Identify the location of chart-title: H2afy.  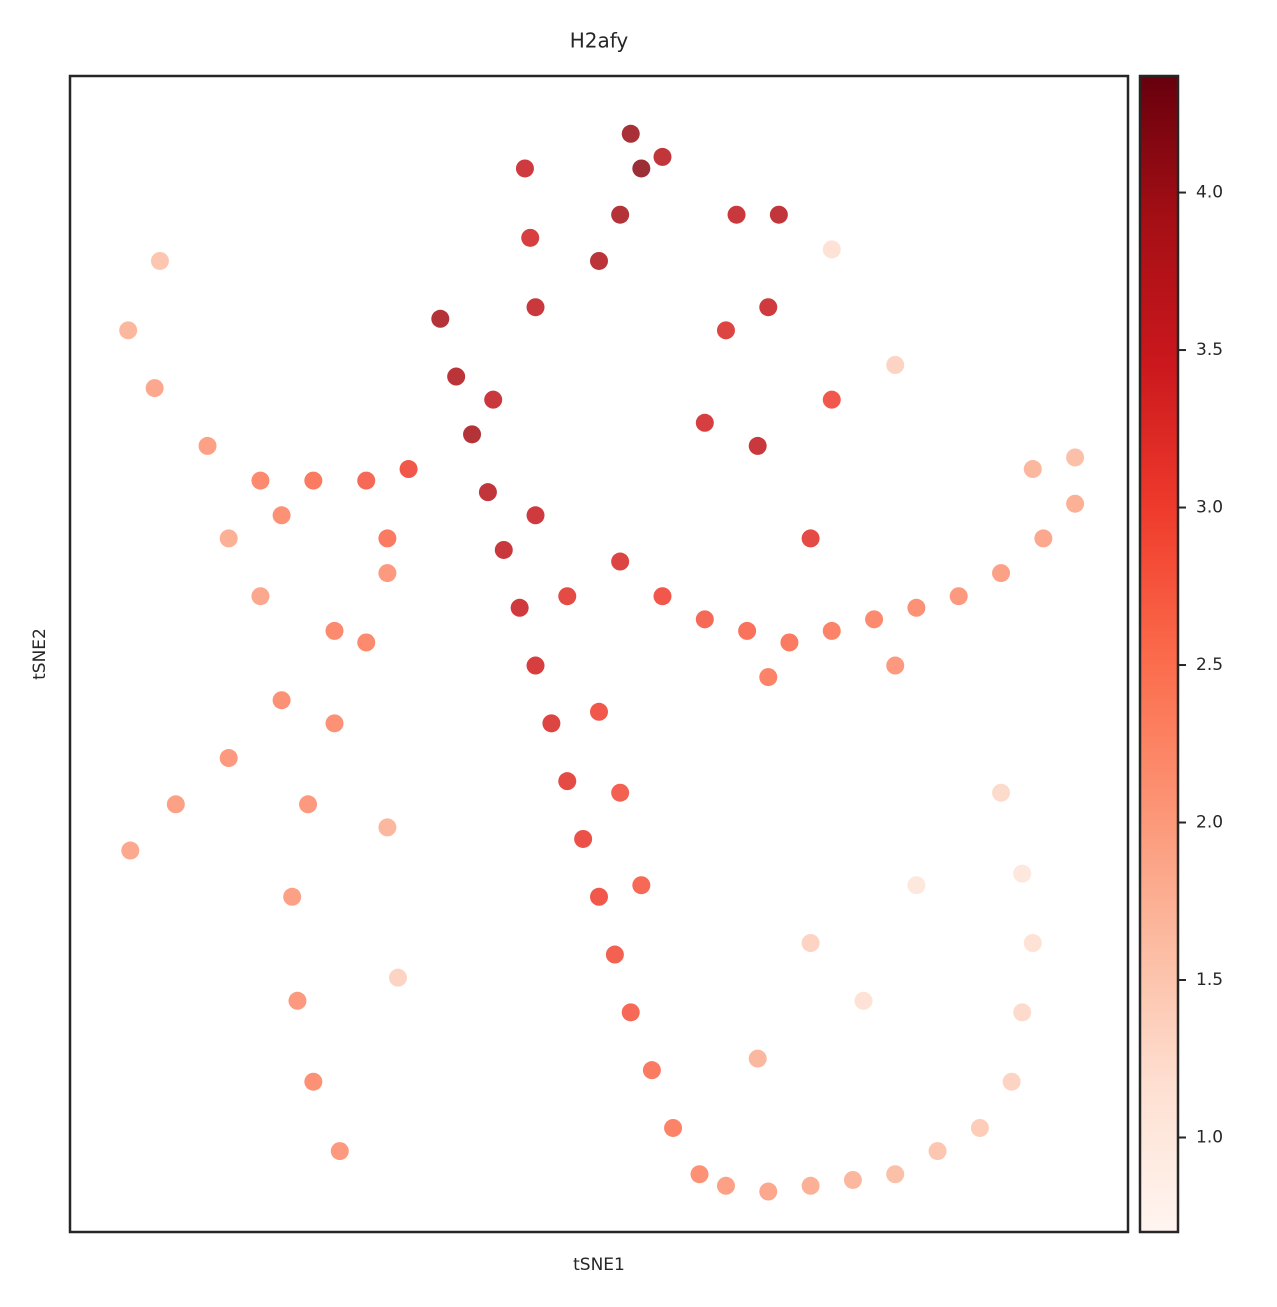
(599, 41).